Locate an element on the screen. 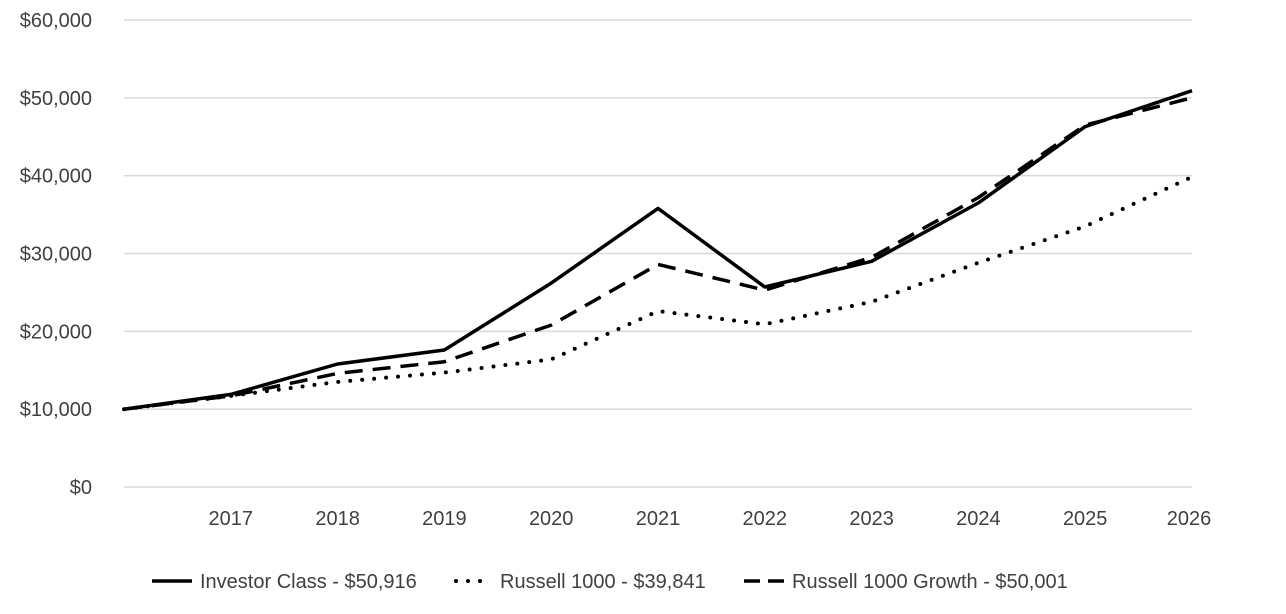  x-tick-label: 2022 is located at coordinates (765, 519).